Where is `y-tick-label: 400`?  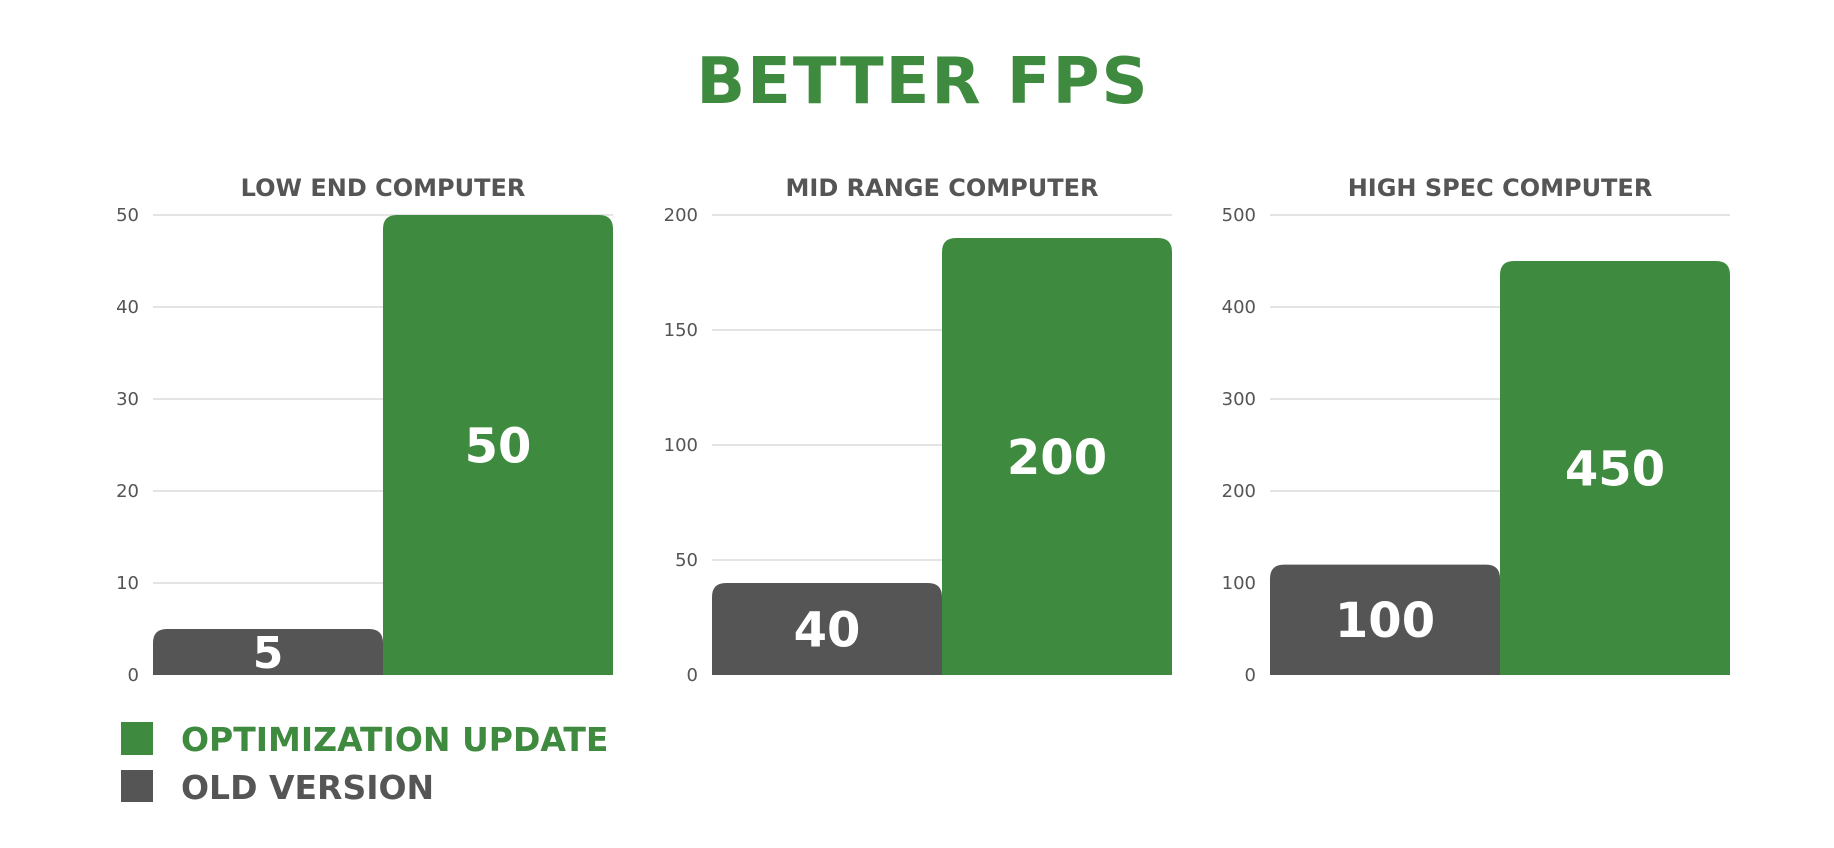
y-tick-label: 400 is located at coordinates (1239, 307).